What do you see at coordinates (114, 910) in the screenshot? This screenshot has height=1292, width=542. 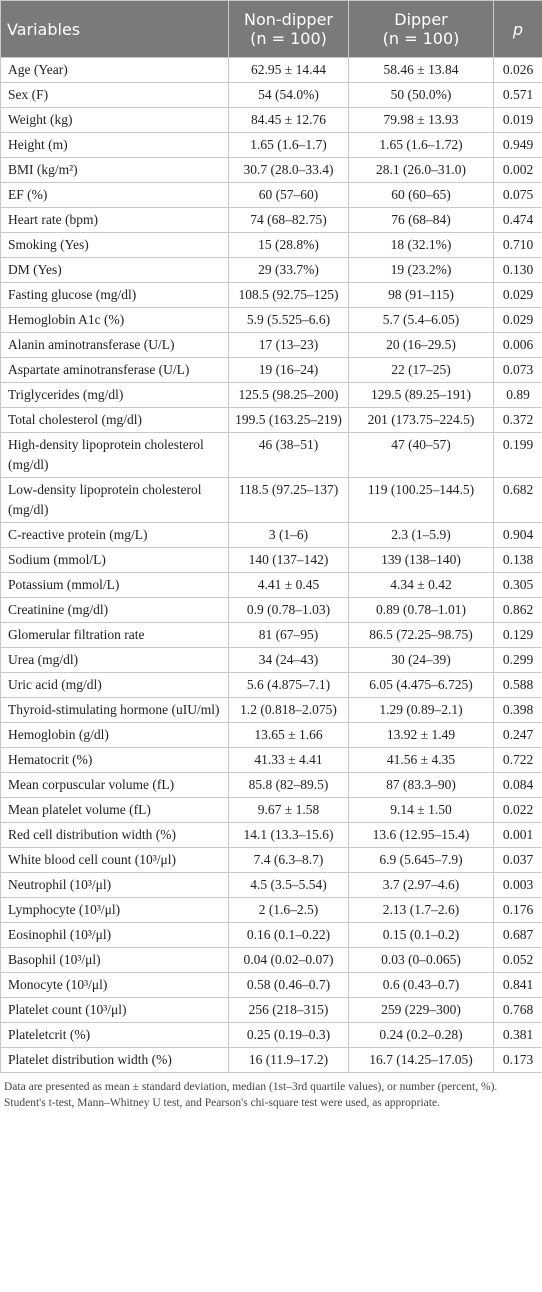 I see `variable-cell: Lymphocyte (10³/μl)` at bounding box center [114, 910].